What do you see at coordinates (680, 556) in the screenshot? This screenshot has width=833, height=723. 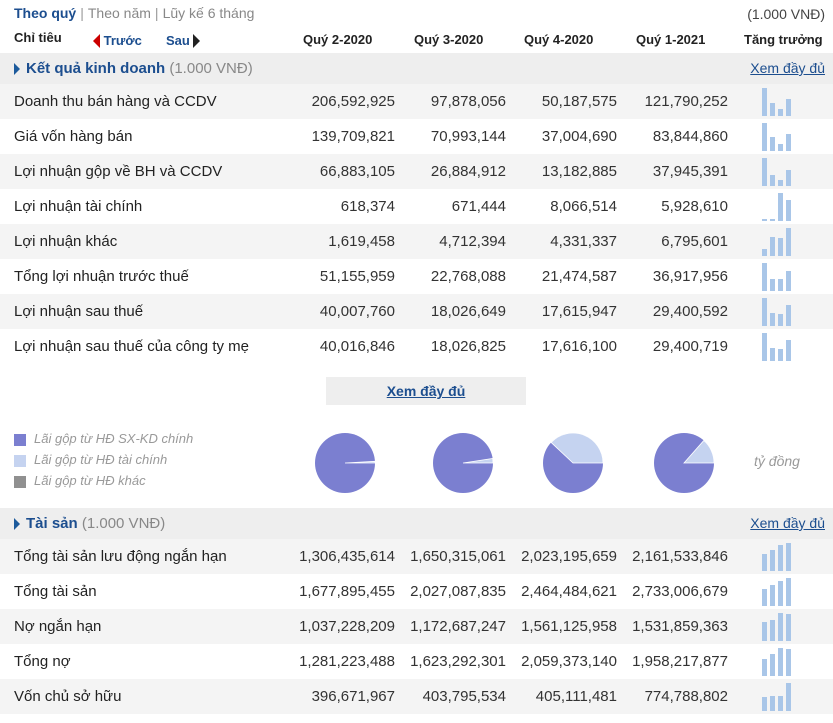 I see `row-value: 2,161,533,846` at bounding box center [680, 556].